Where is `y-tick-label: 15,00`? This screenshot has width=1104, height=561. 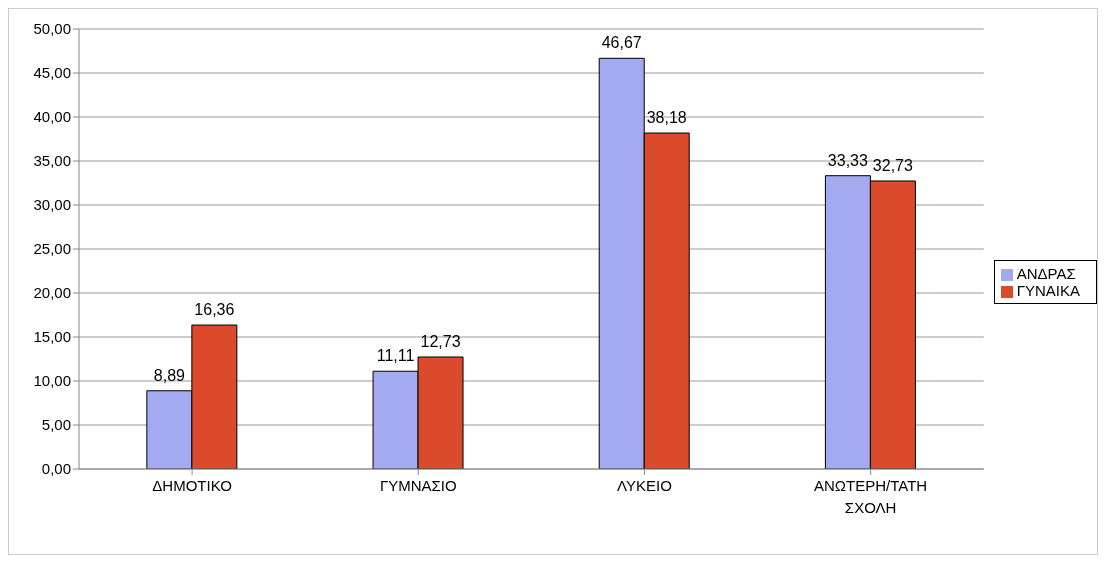
y-tick-label: 15,00 is located at coordinates (52, 337).